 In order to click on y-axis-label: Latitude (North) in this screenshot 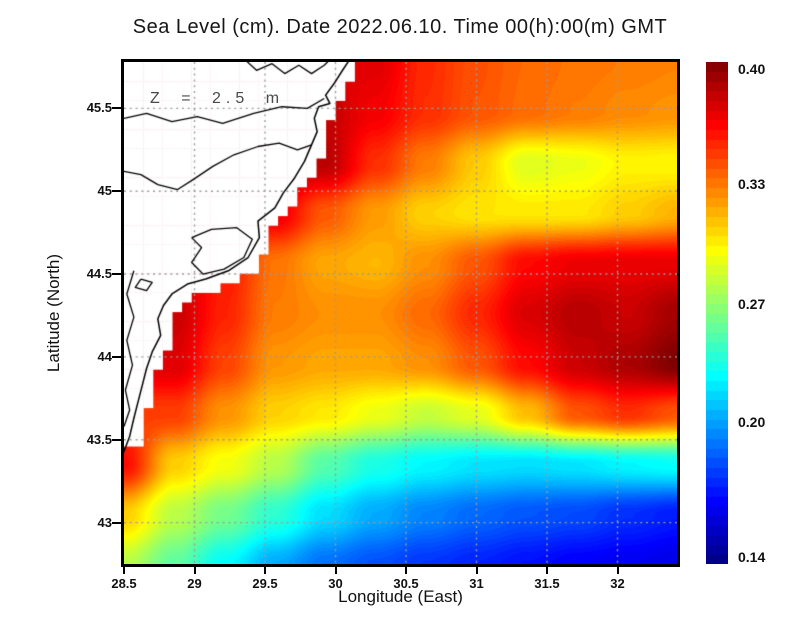, I will do `click(53, 313)`.